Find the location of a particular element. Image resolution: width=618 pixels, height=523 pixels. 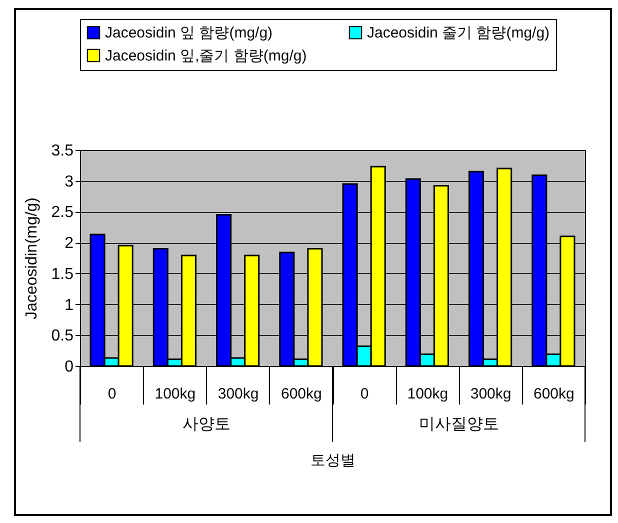

y-tick-label: 3.5 is located at coordinates (62, 151).